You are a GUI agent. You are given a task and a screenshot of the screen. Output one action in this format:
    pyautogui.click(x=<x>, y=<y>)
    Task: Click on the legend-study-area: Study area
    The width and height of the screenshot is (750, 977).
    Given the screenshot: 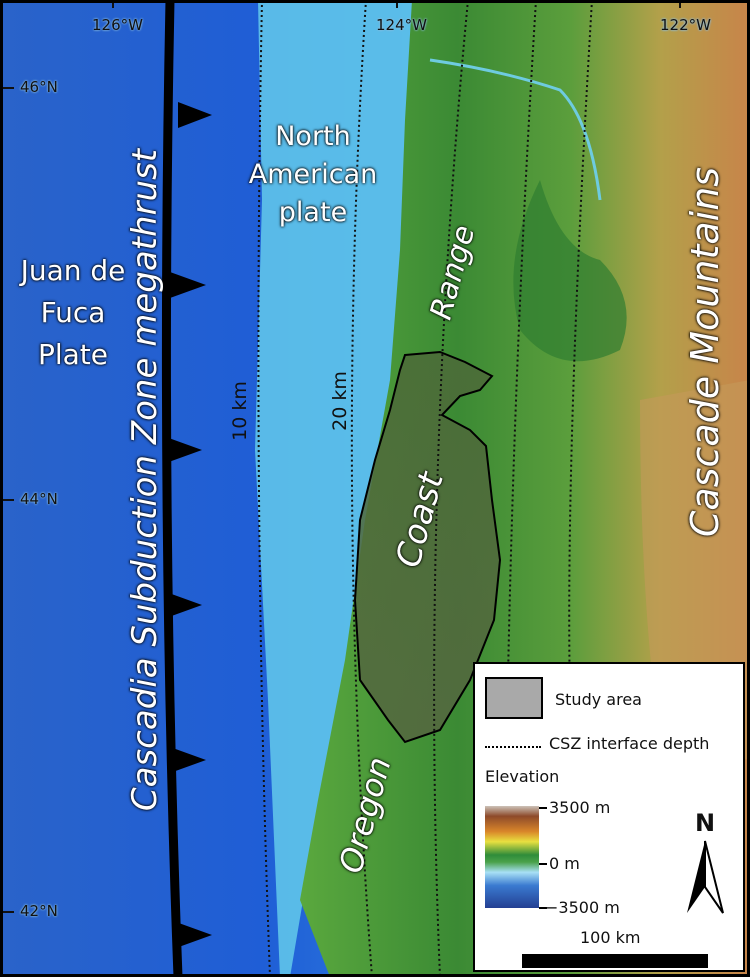 What is the action you would take?
    pyautogui.click(x=598, y=699)
    